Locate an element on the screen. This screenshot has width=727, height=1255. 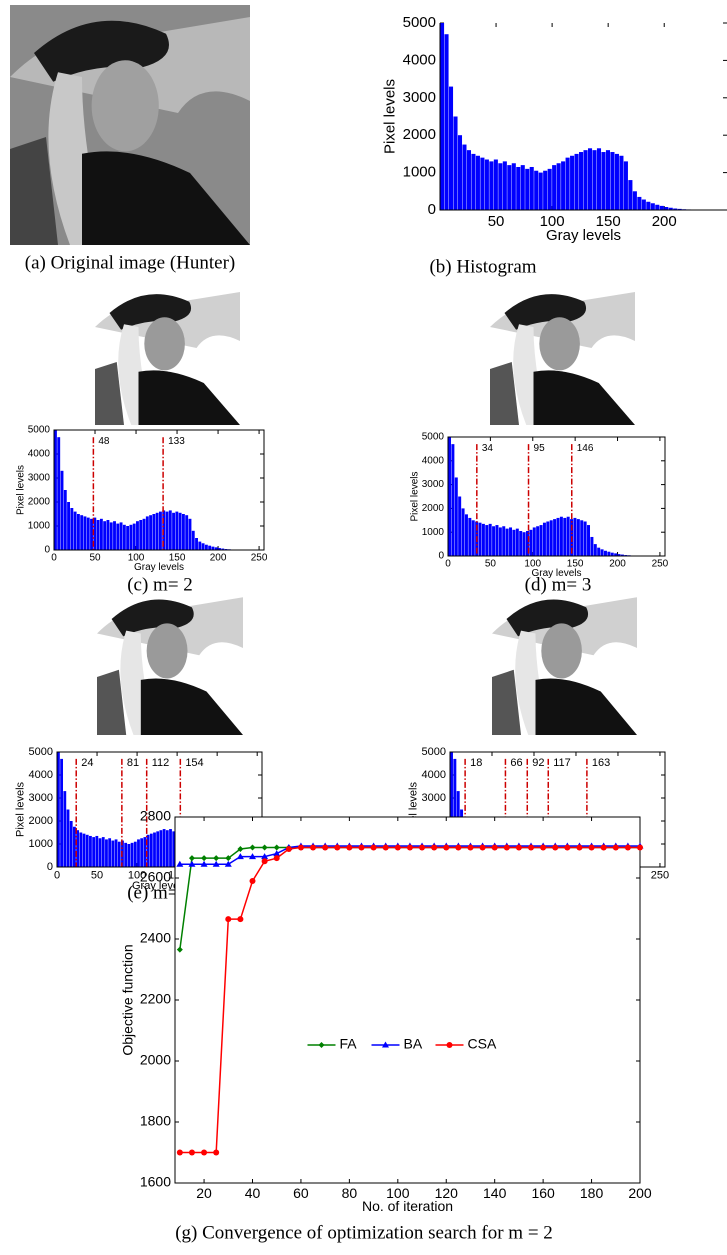
threshold-label: 117 is located at coordinates (562, 763).